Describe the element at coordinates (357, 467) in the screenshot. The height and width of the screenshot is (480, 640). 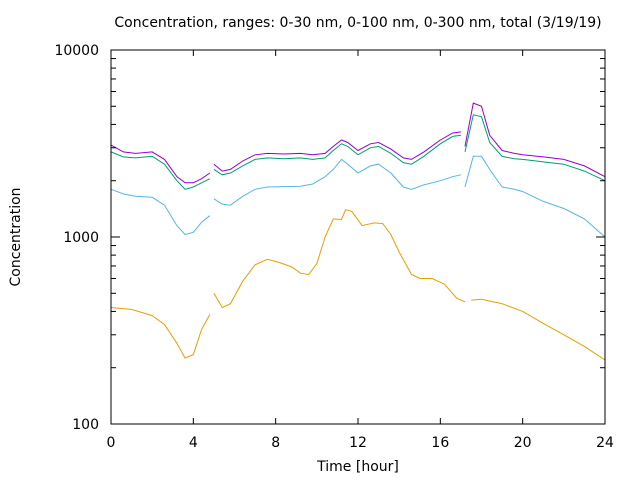
I see `x-axis-label: Time [hour]` at that location.